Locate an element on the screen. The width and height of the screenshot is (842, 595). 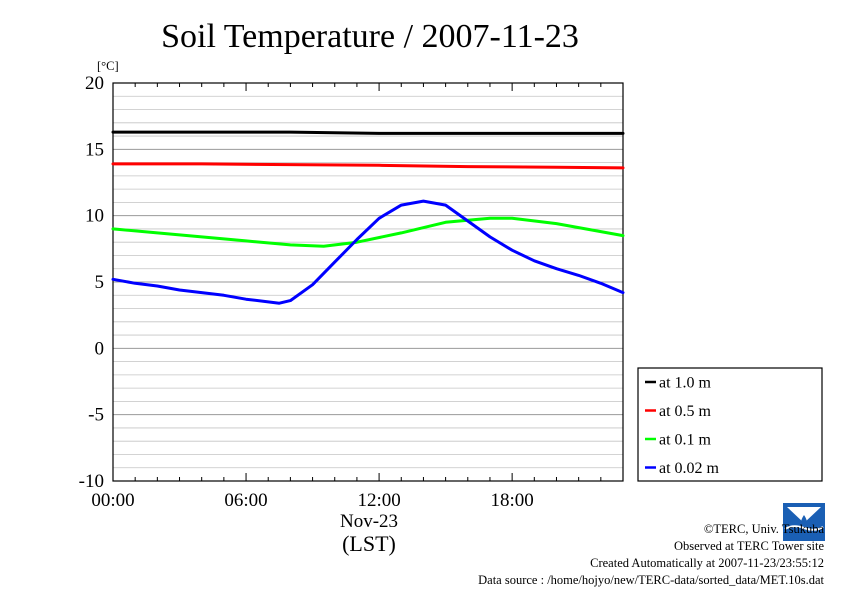
y-tick-label: -5 is located at coordinates (96, 415).